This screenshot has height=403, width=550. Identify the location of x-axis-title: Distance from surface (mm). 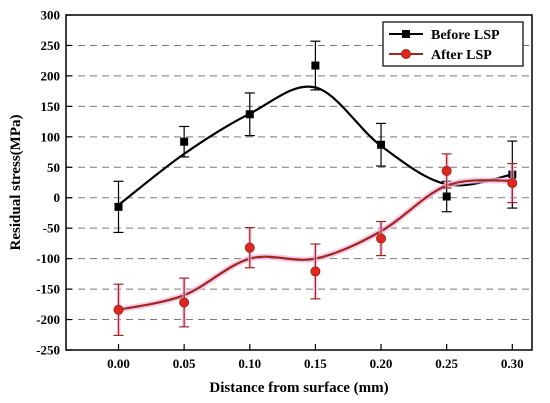
(298, 388).